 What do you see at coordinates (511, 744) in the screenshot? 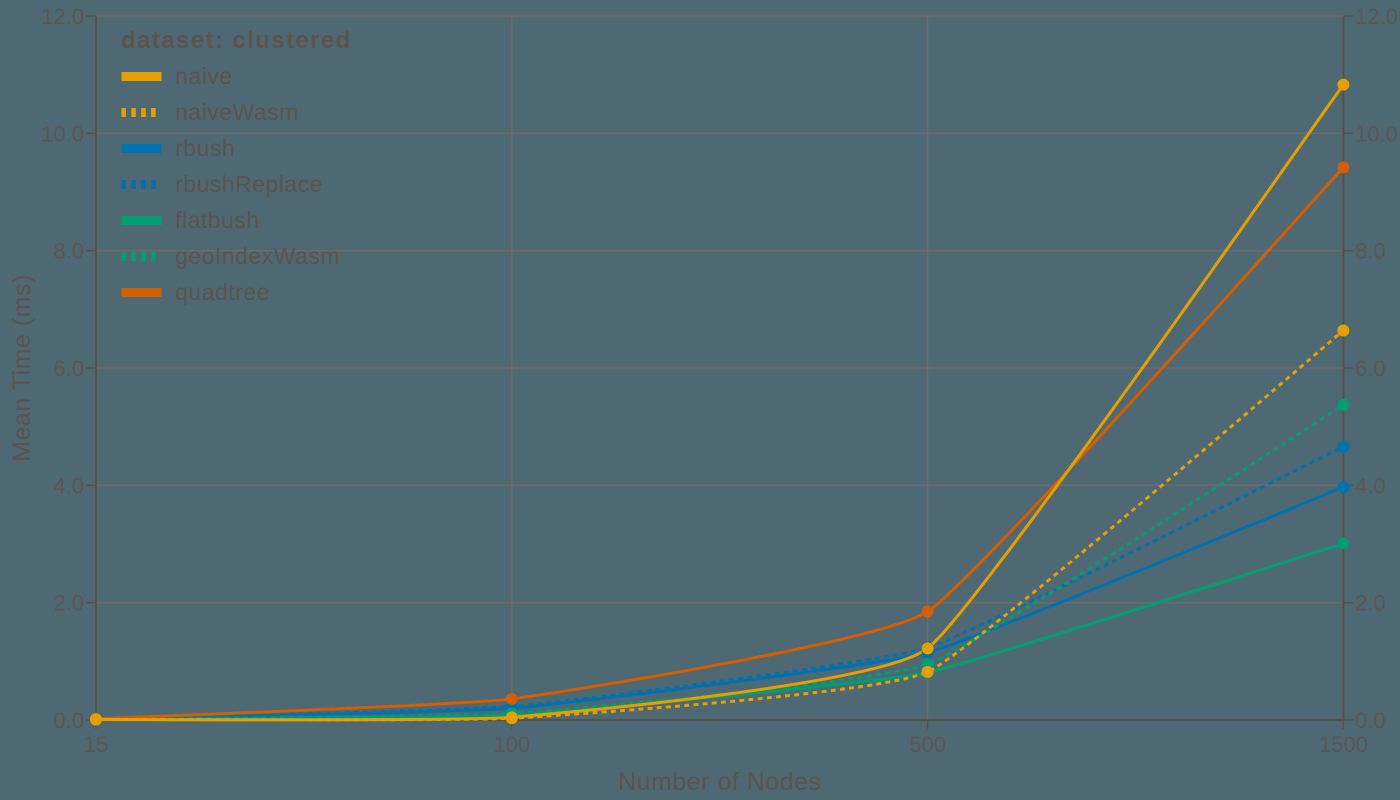
I see `svg-text: 100` at bounding box center [511, 744].